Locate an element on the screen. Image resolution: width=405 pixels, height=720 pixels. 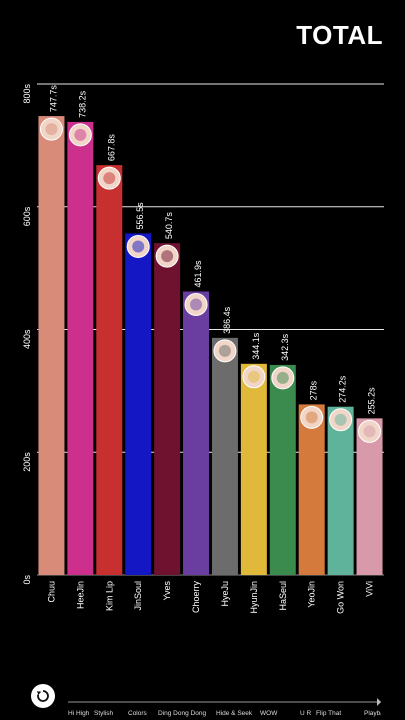
category-label: HaSeul is located at coordinates (283, 596).